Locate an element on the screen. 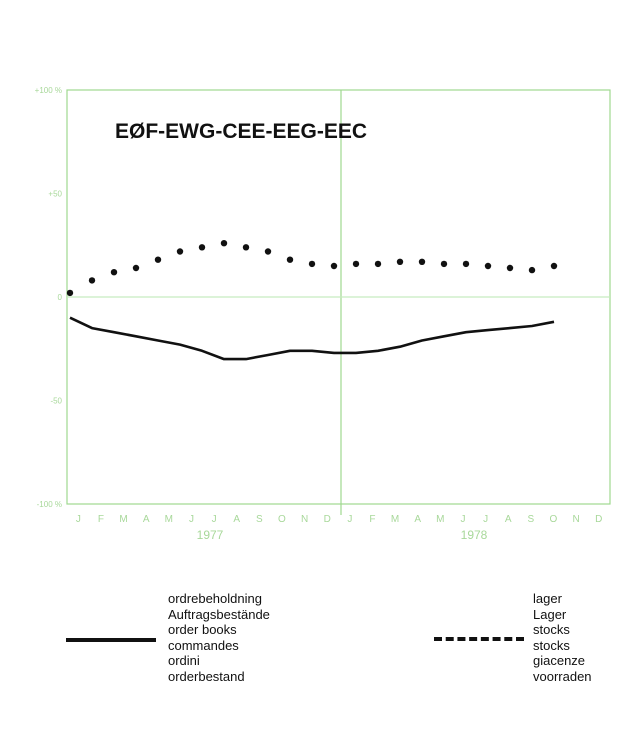 This screenshot has height=740, width=621. legend-label-it: ordini is located at coordinates (184, 660).